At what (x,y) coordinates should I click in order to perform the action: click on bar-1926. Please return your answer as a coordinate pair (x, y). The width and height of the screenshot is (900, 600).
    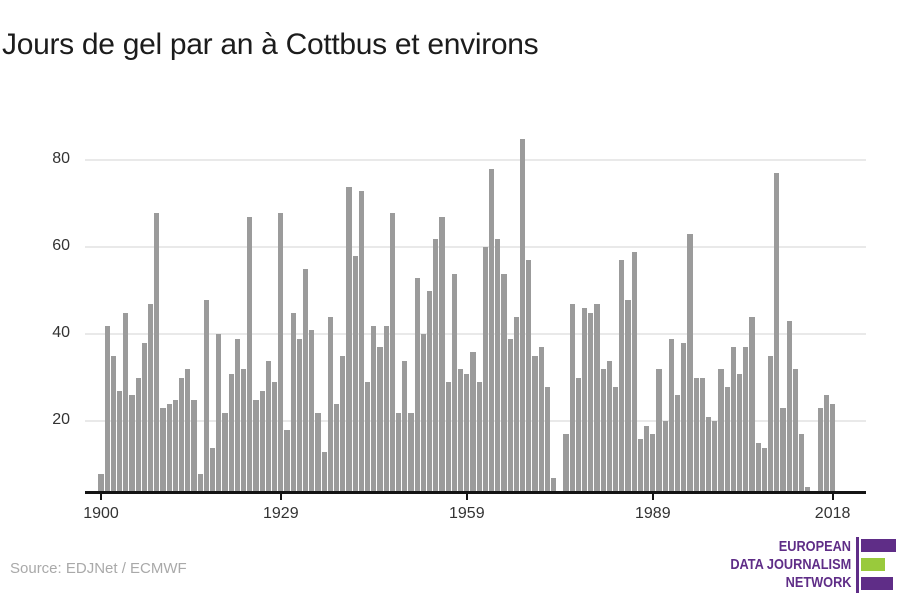
    Looking at the image, I should click on (262, 440).